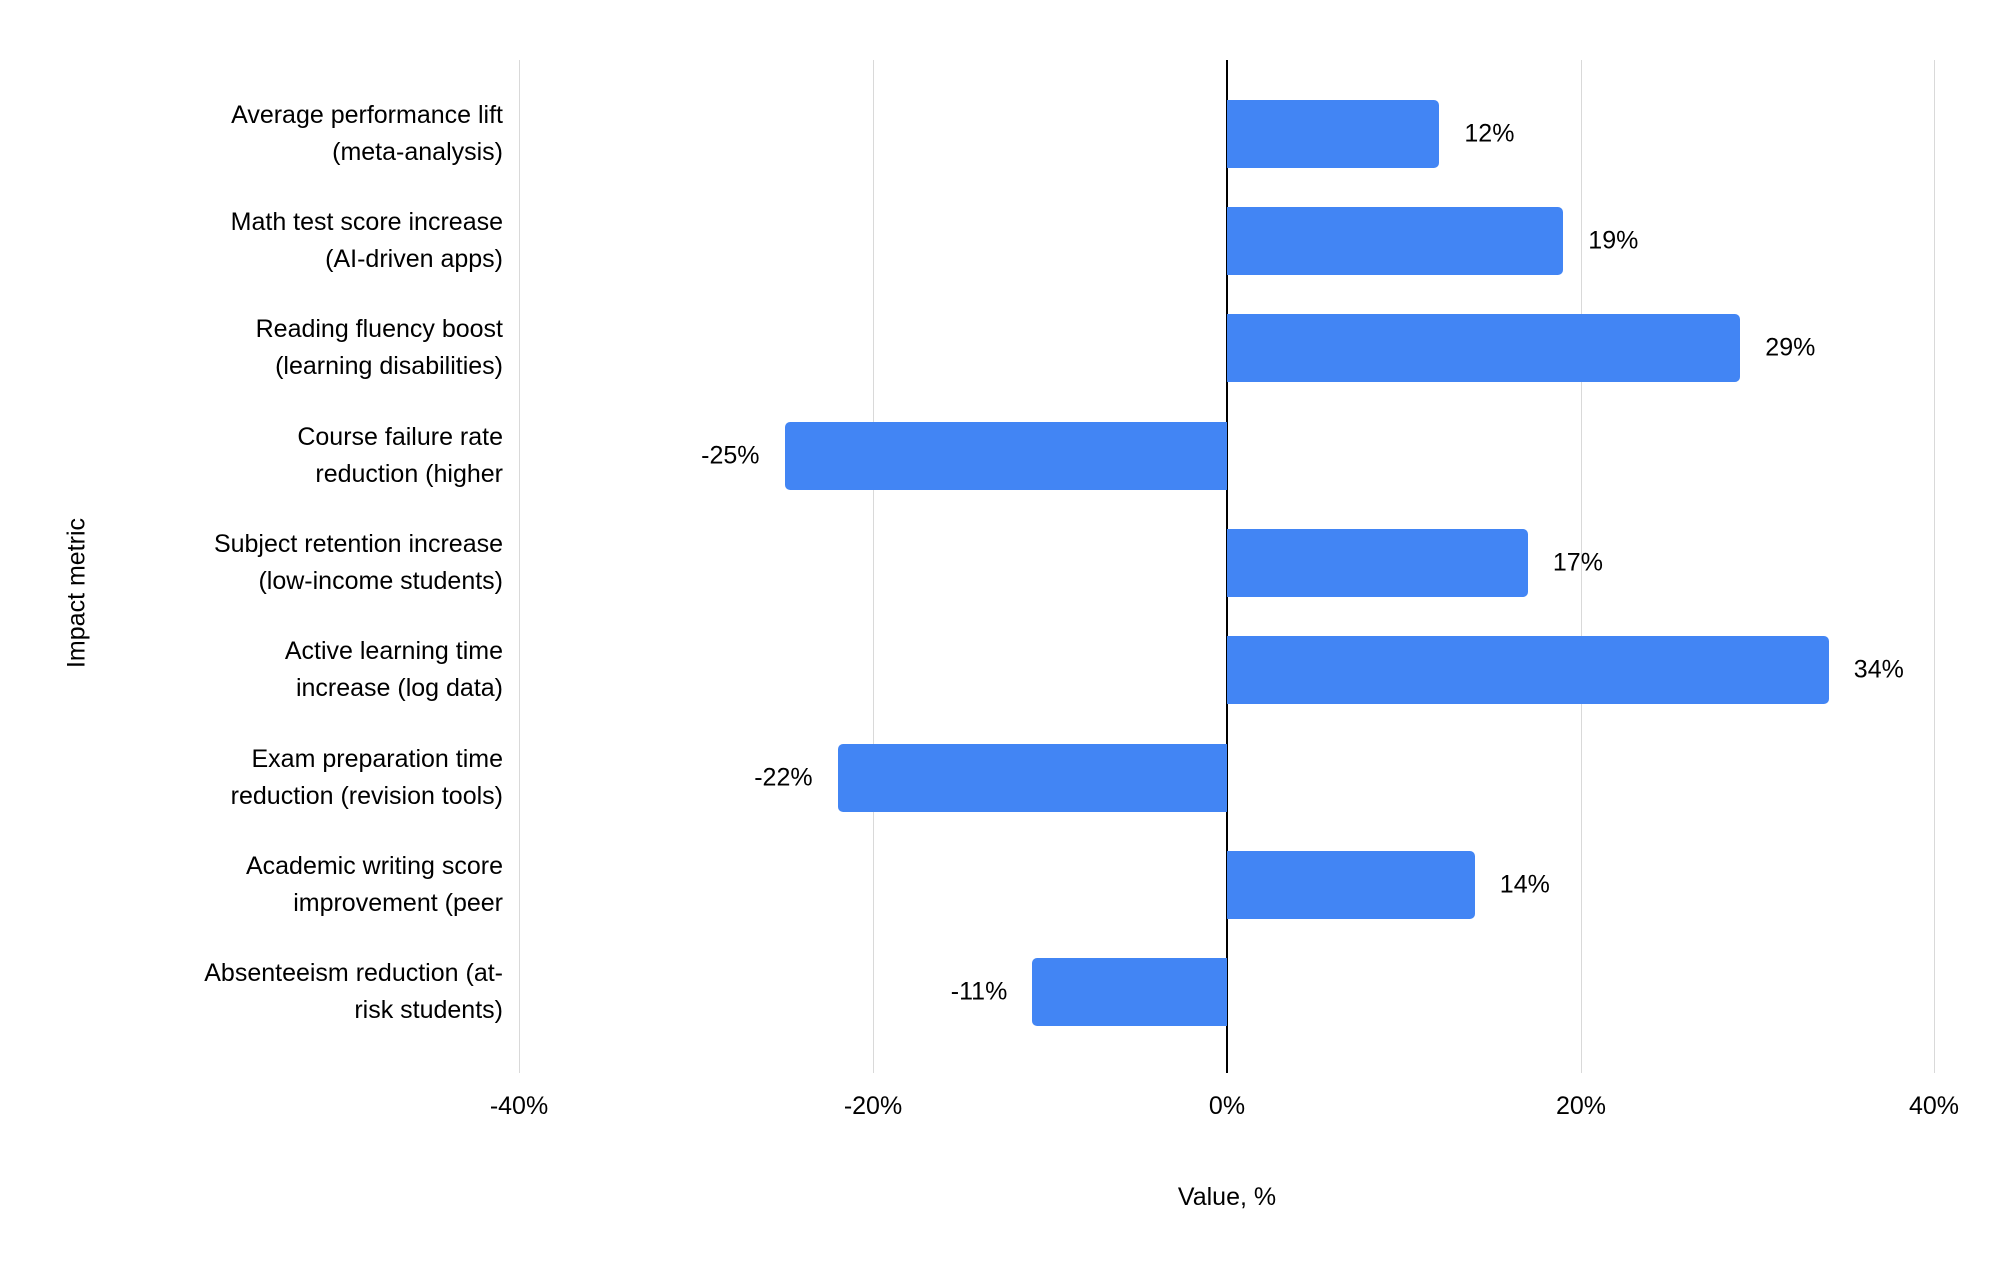  I want to click on bar: -11%, so click(1089, 992).